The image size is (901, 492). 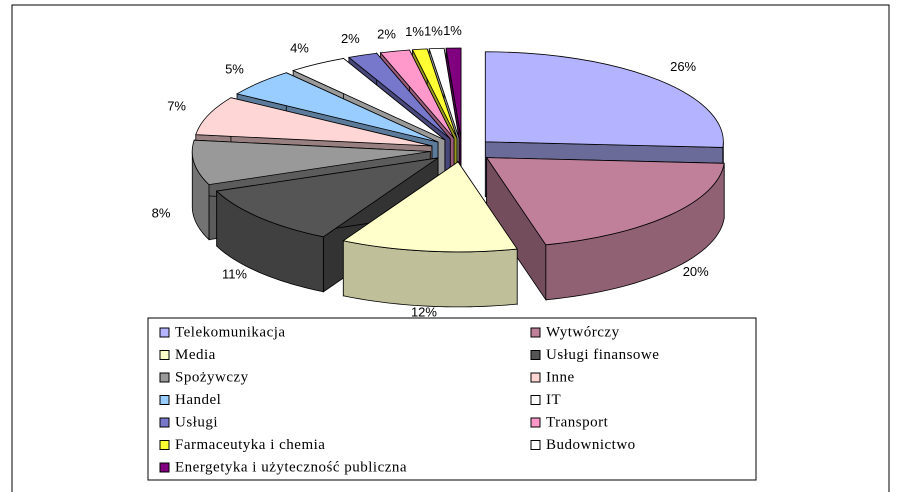 I want to click on value-label: 26%, so click(x=683, y=66).